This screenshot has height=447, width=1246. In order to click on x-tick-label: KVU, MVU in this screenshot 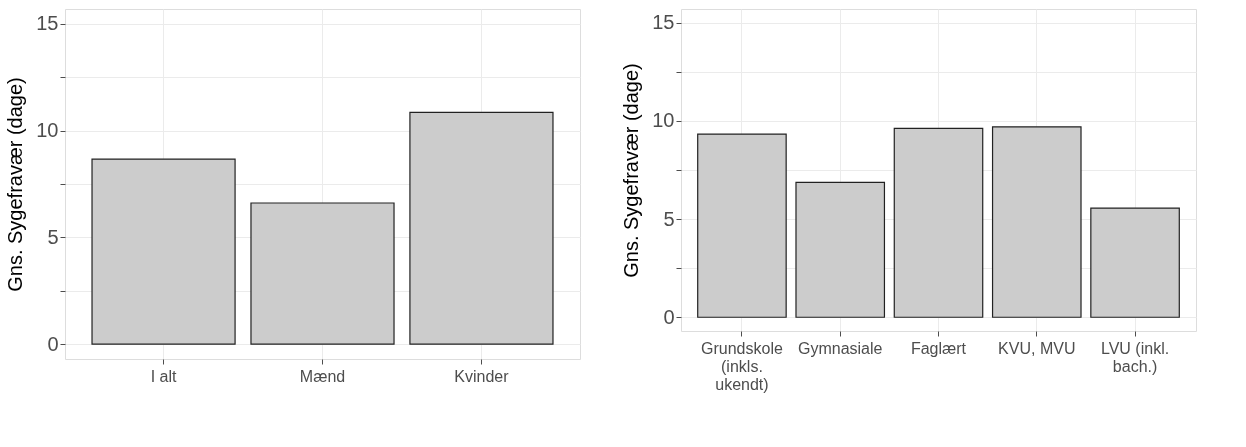, I will do `click(1037, 348)`.